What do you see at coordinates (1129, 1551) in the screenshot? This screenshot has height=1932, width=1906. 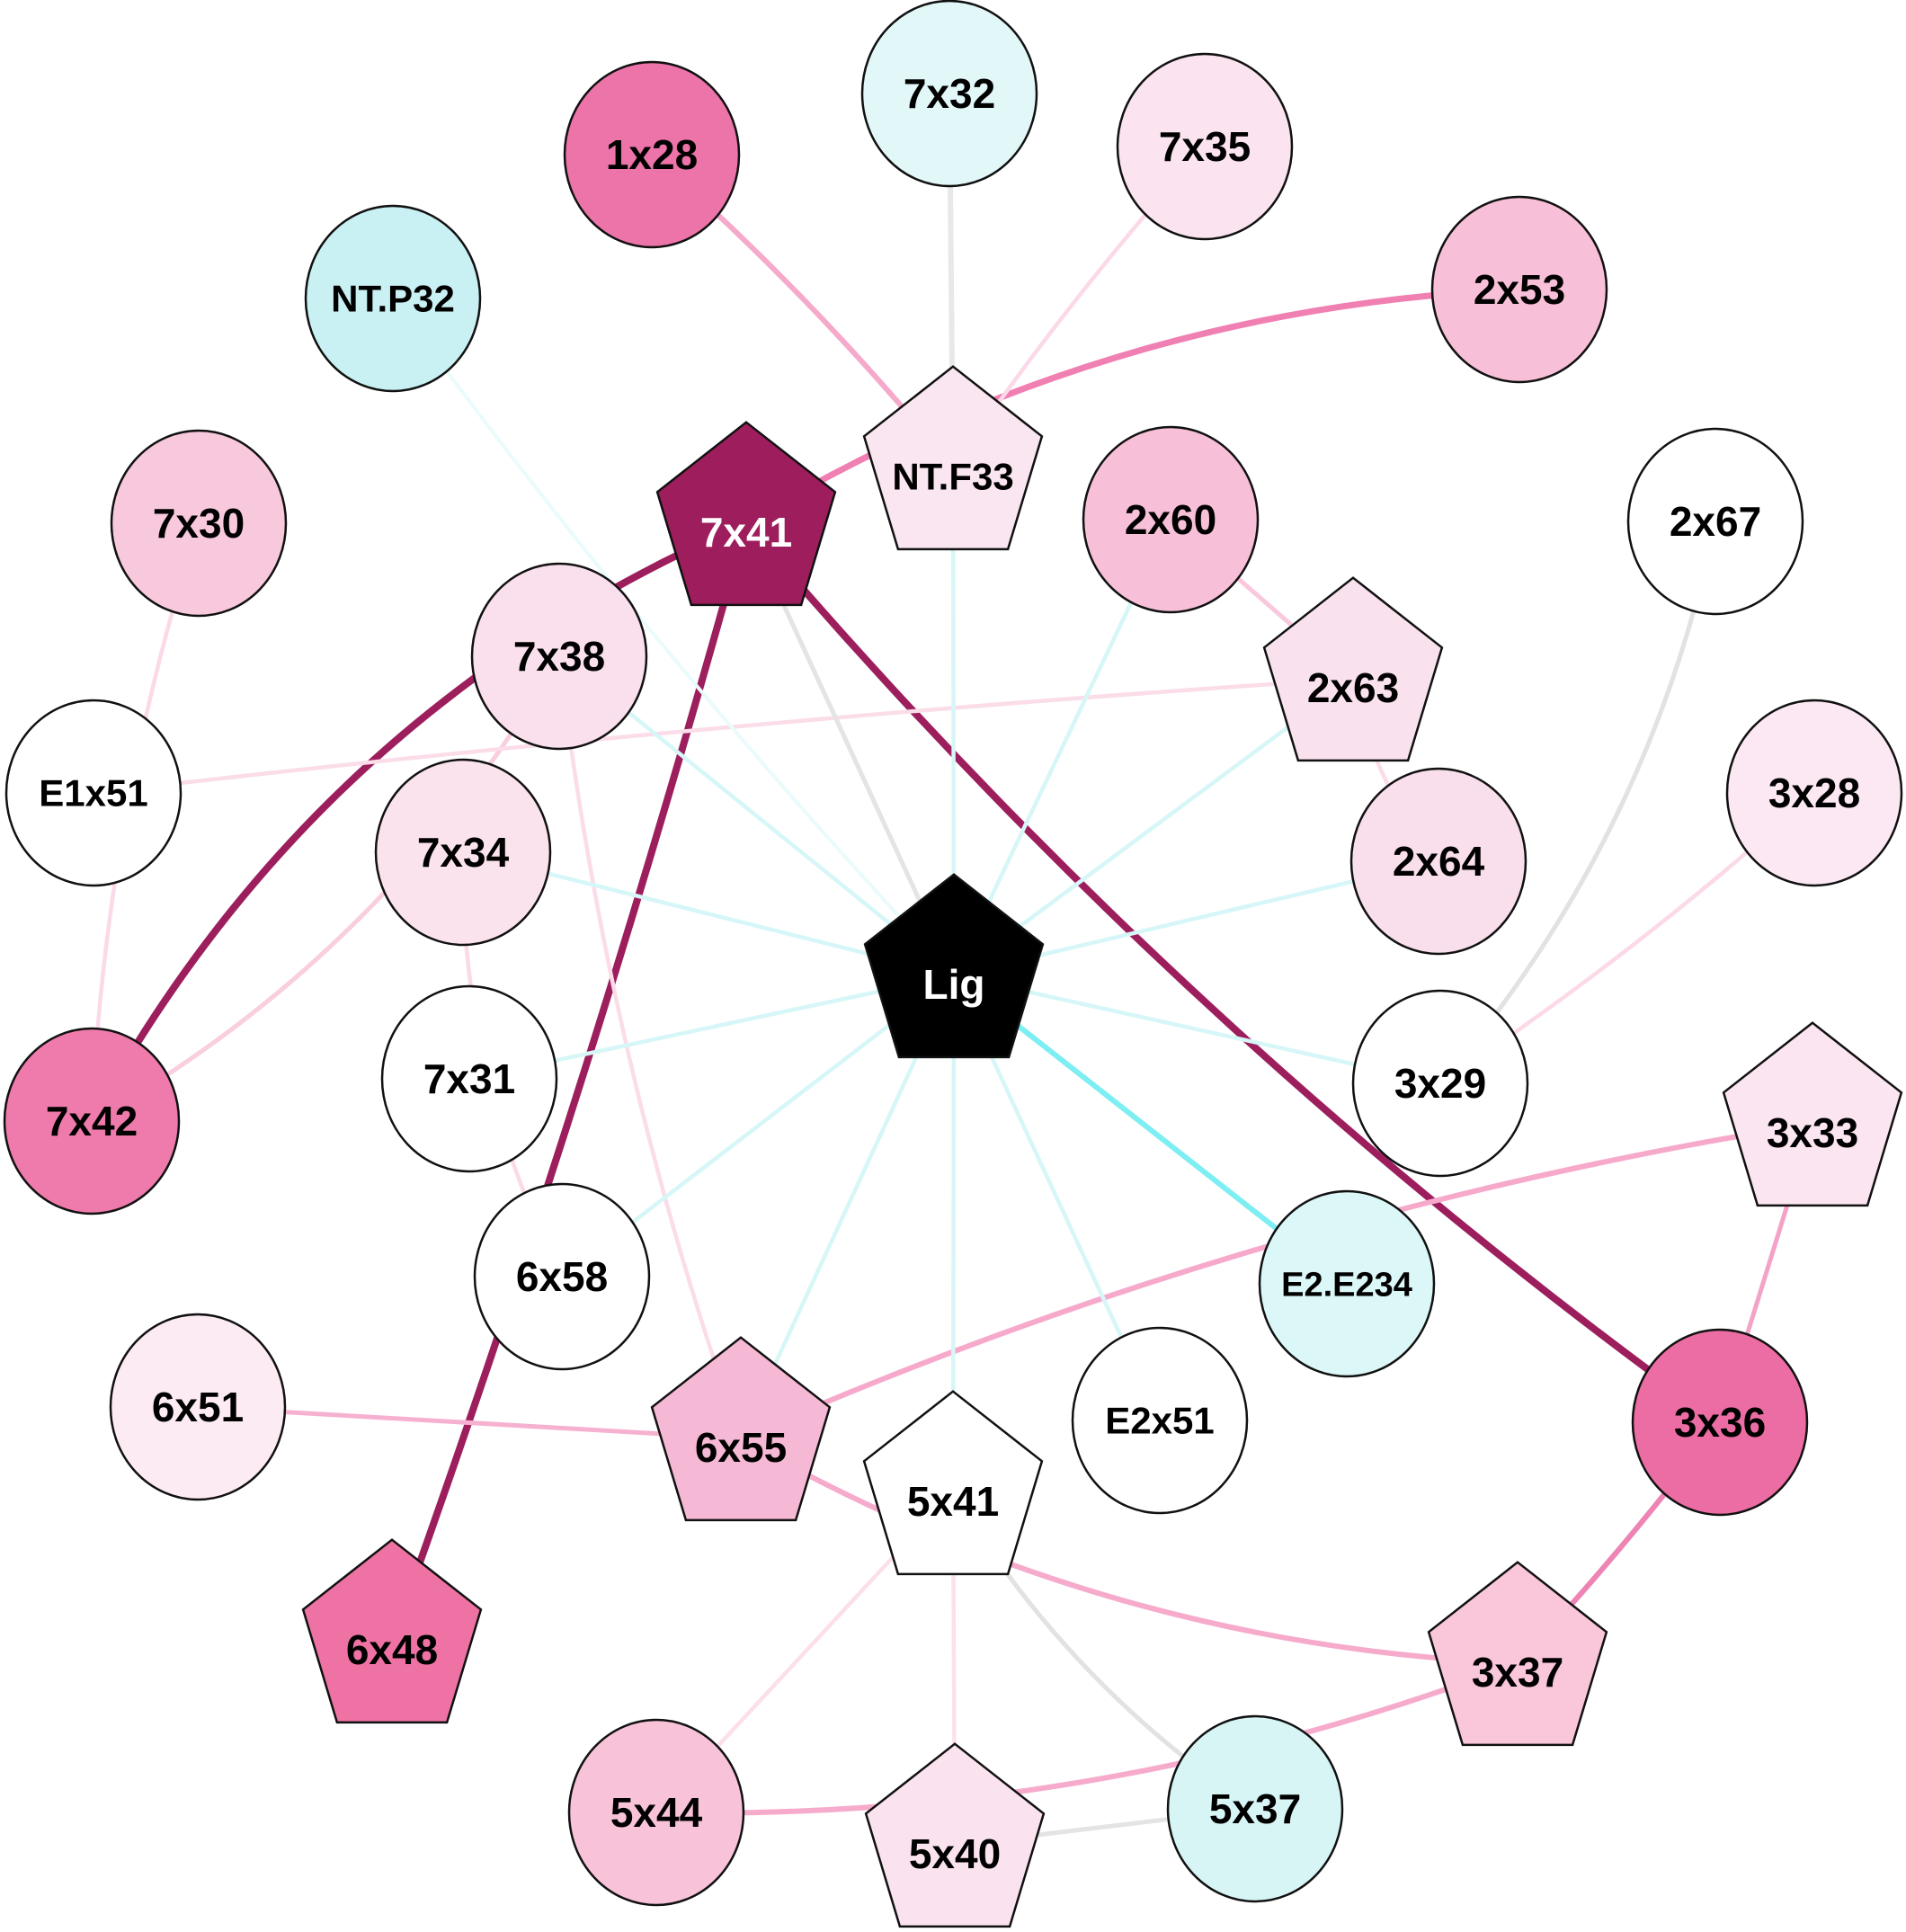 I see `edge-6x55-3x37` at bounding box center [1129, 1551].